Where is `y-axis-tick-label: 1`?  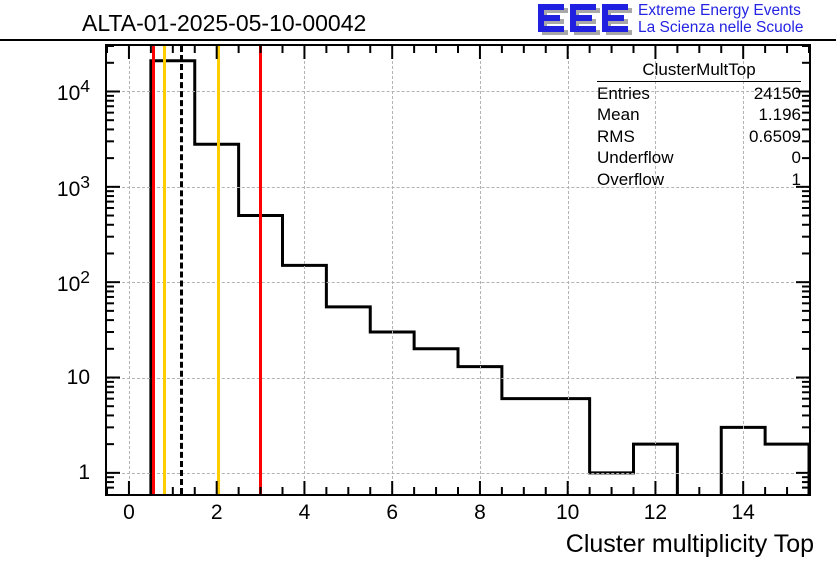
y-axis-tick-label: 1 is located at coordinates (84, 472).